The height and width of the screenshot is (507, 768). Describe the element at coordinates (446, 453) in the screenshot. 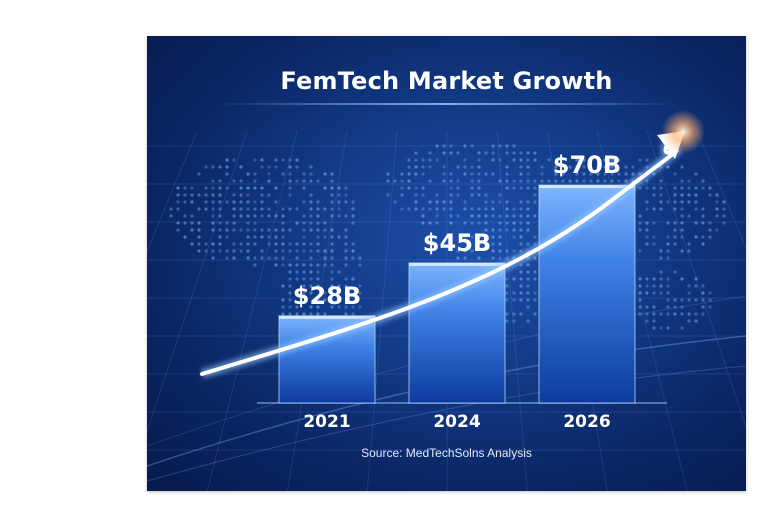

I see `chart-source: Source: MedTechSolns Analysis` at that location.